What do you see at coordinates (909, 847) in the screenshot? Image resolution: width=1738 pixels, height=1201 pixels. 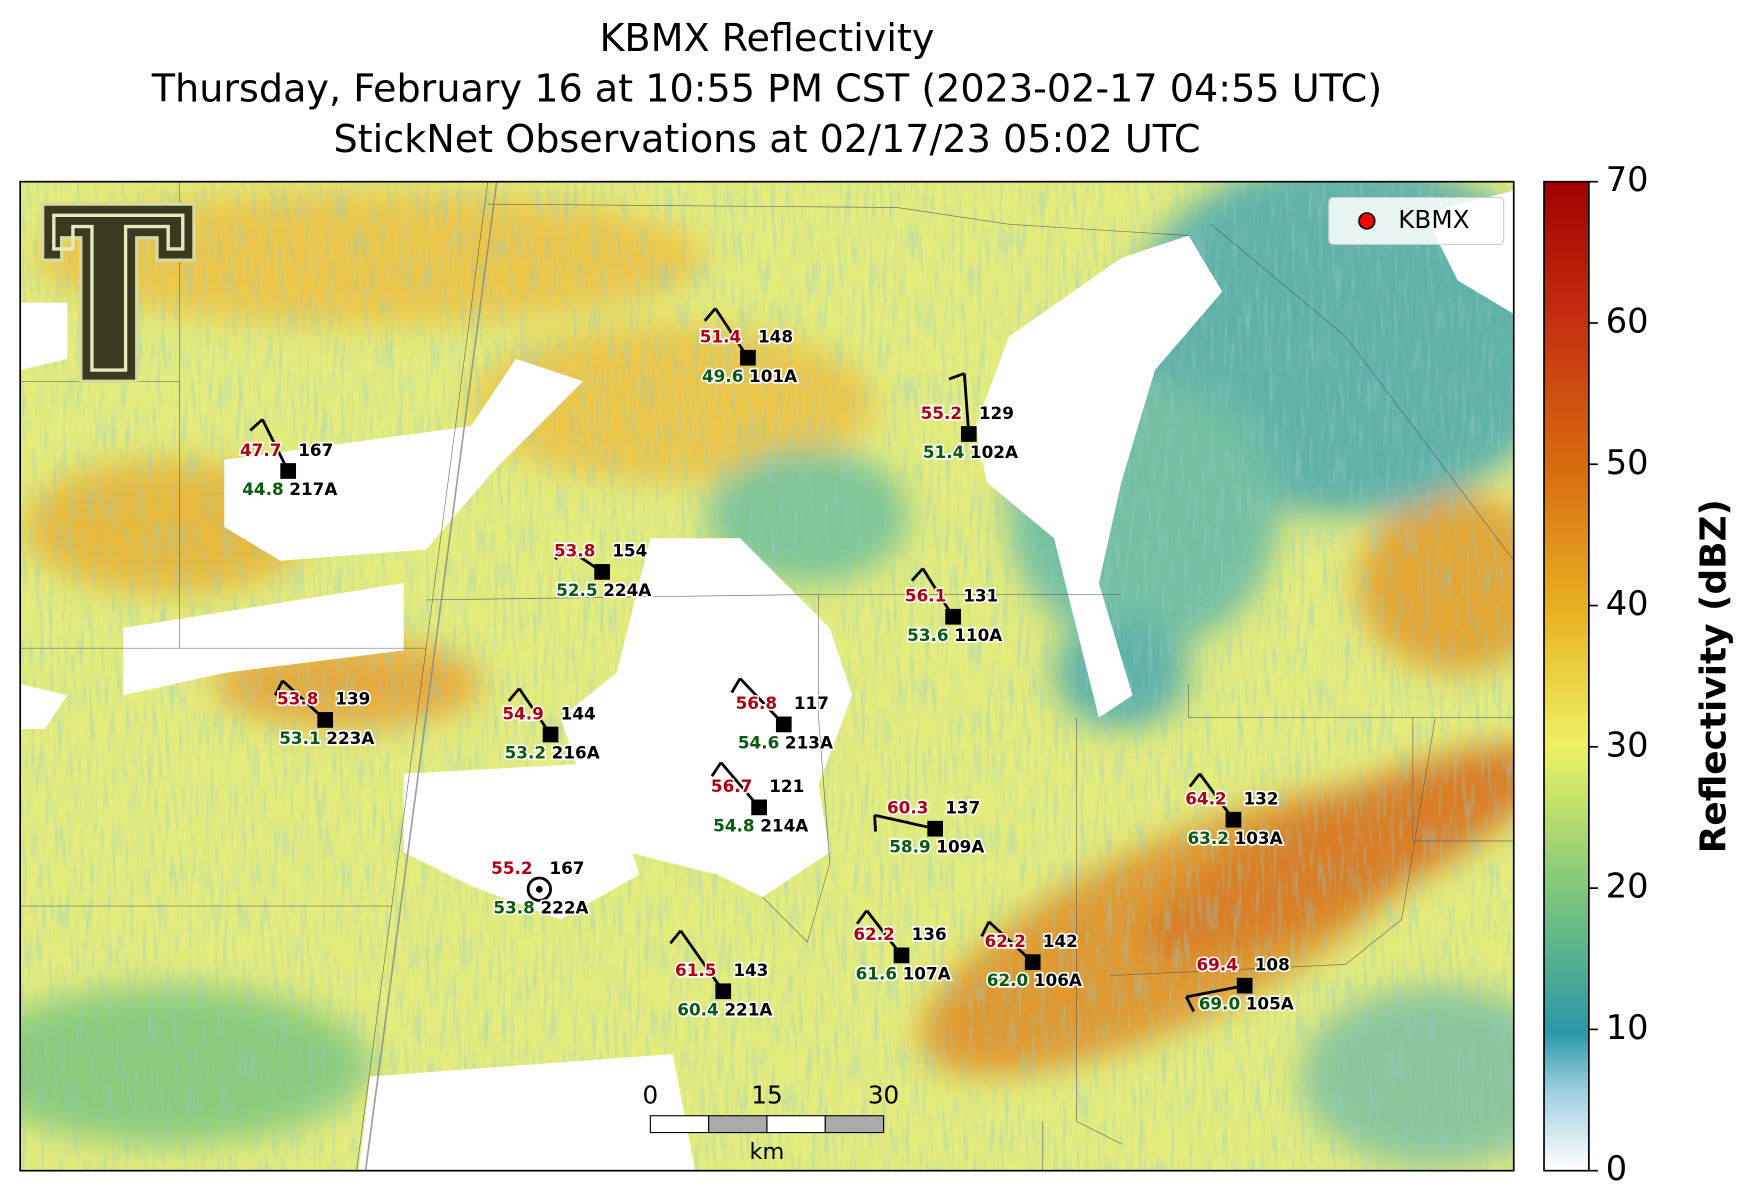 I see `dewpoint: 58.9` at bounding box center [909, 847].